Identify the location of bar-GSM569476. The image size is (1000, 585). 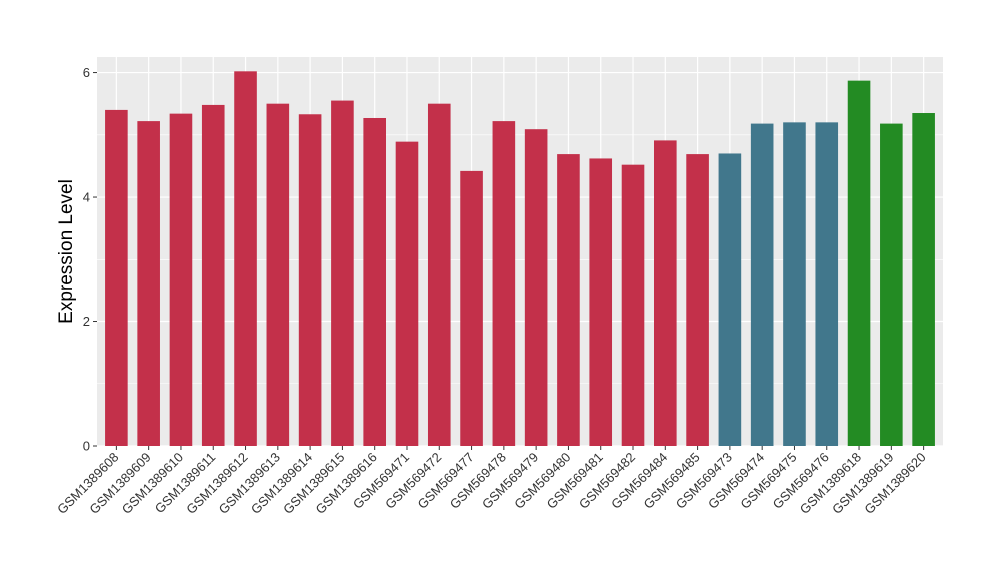
(827, 284).